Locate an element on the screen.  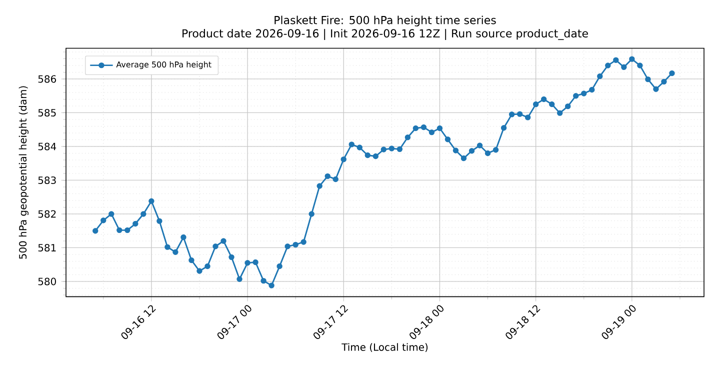
y-tick-label: 581 is located at coordinates (47, 248).